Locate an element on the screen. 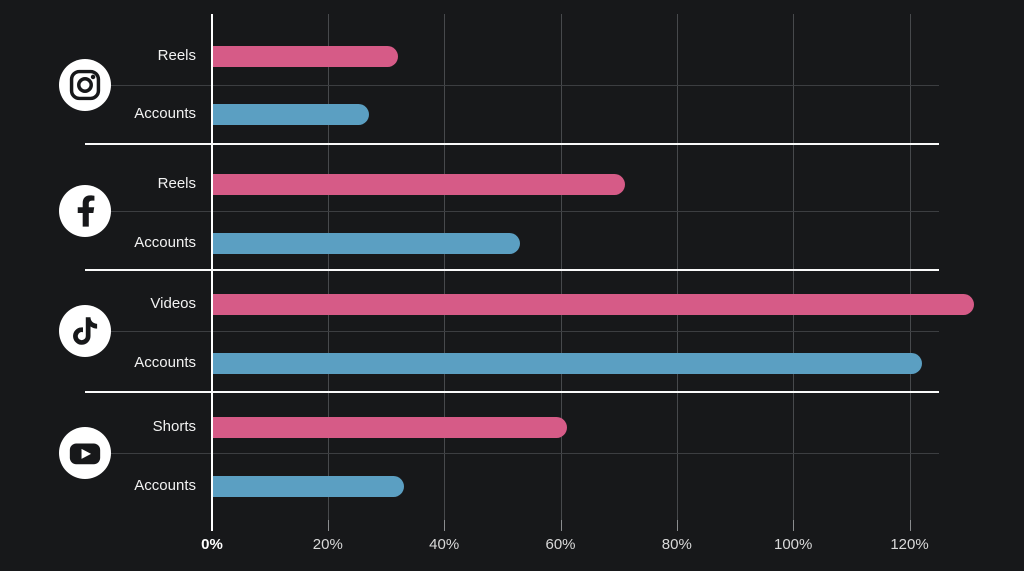 The width and height of the screenshot is (1024, 571). row-label-instagram-reels: Reels is located at coordinates (176, 55).